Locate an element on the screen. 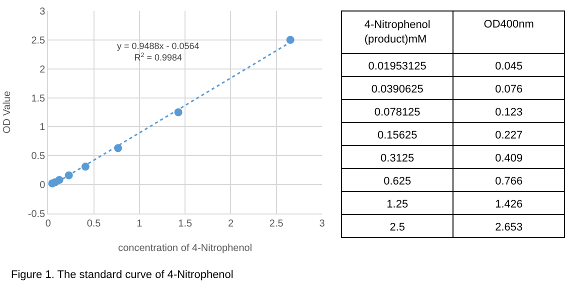 The image size is (577, 283). y-tick-label: 2 is located at coordinates (43, 70).